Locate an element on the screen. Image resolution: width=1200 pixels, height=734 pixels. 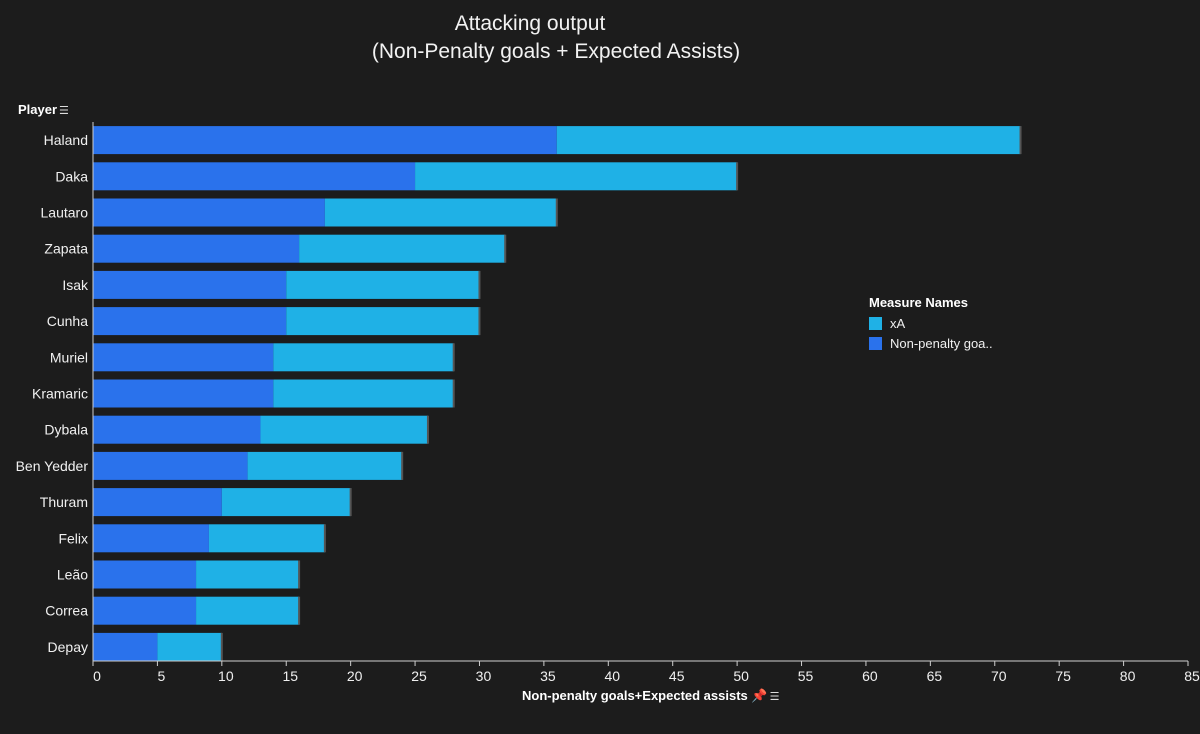
x-tick-label: 45 is located at coordinates (677, 676).